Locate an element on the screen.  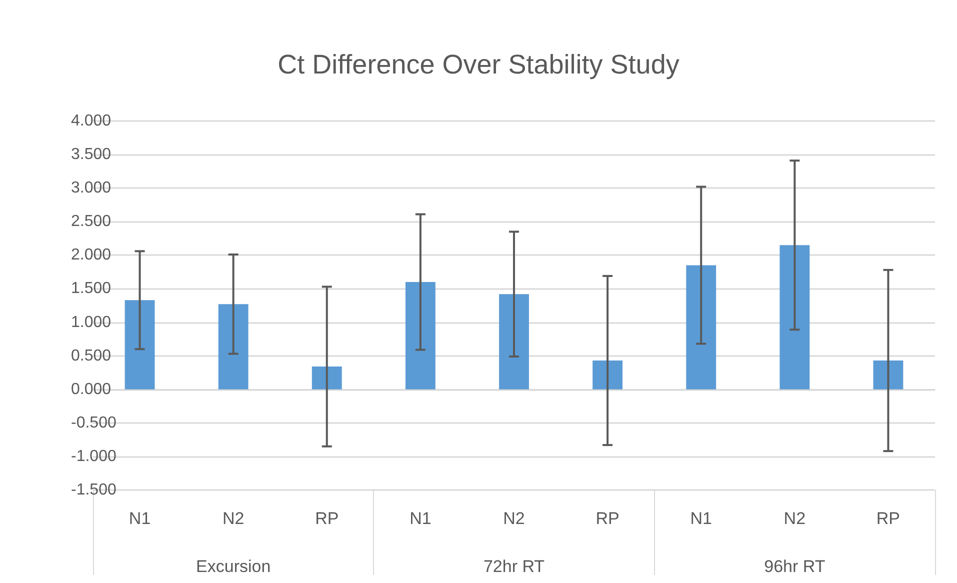
y-tick-label: -1.500 is located at coordinates (93, 490).